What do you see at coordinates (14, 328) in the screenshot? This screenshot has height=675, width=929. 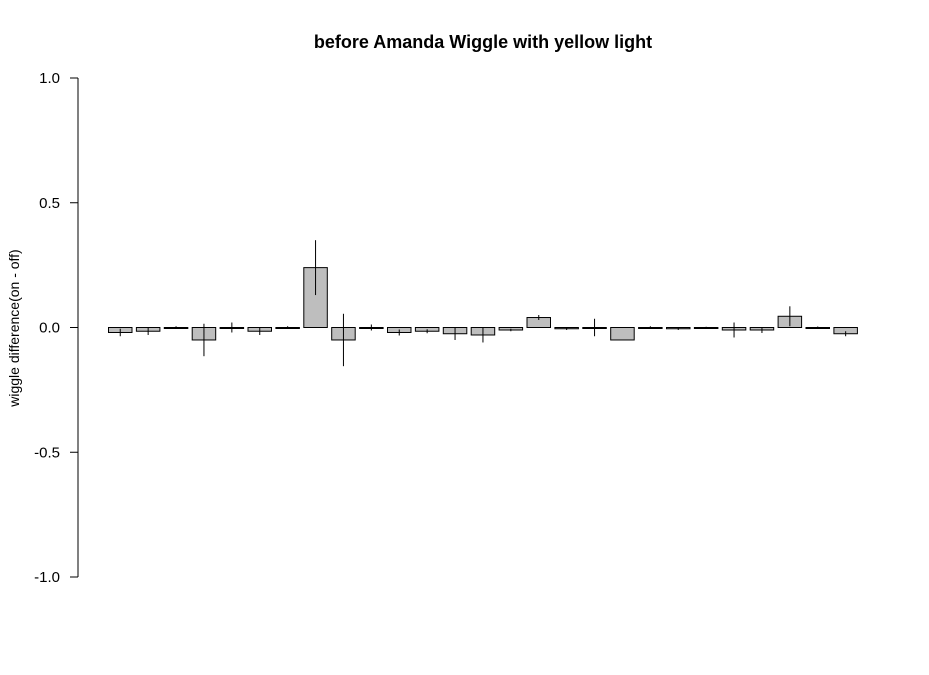 I see `y-axis-title: wiggle difference(on - off)` at bounding box center [14, 328].